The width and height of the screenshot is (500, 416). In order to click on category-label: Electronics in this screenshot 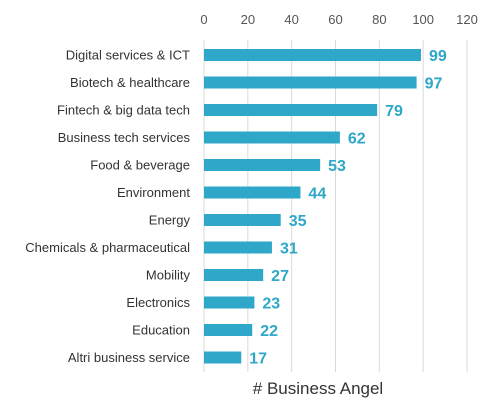, I will do `click(158, 302)`.